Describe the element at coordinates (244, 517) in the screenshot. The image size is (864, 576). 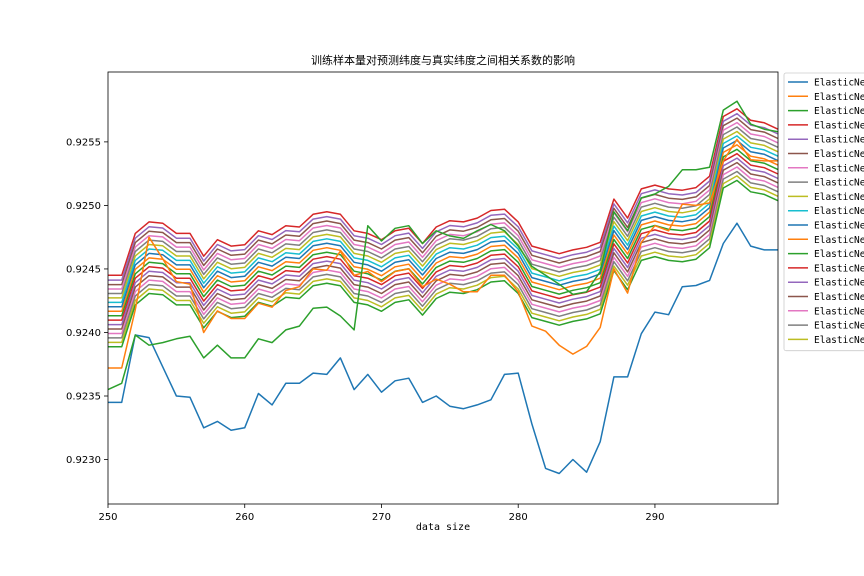
I see `x-tick-label: 260` at that location.